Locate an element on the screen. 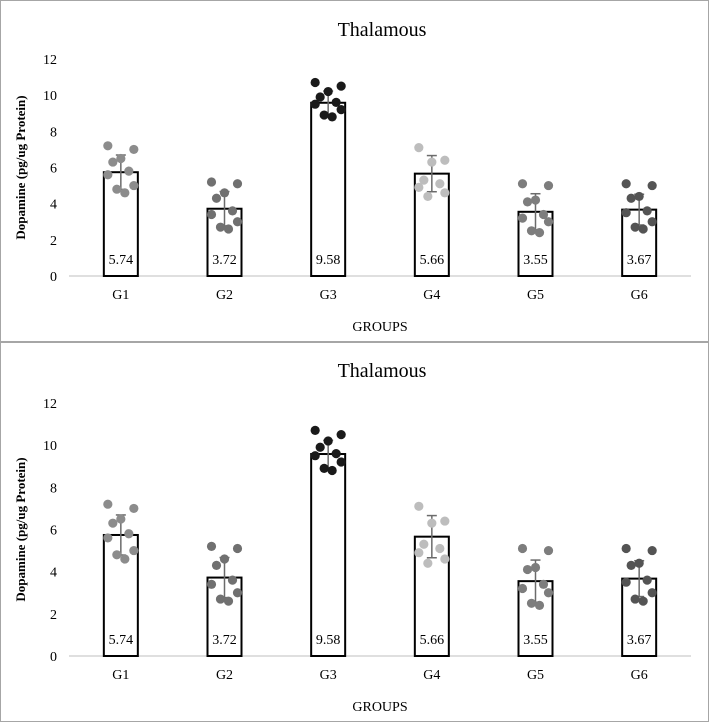 This screenshot has height=722, width=709. x-tick-label: G2 is located at coordinates (224, 675).